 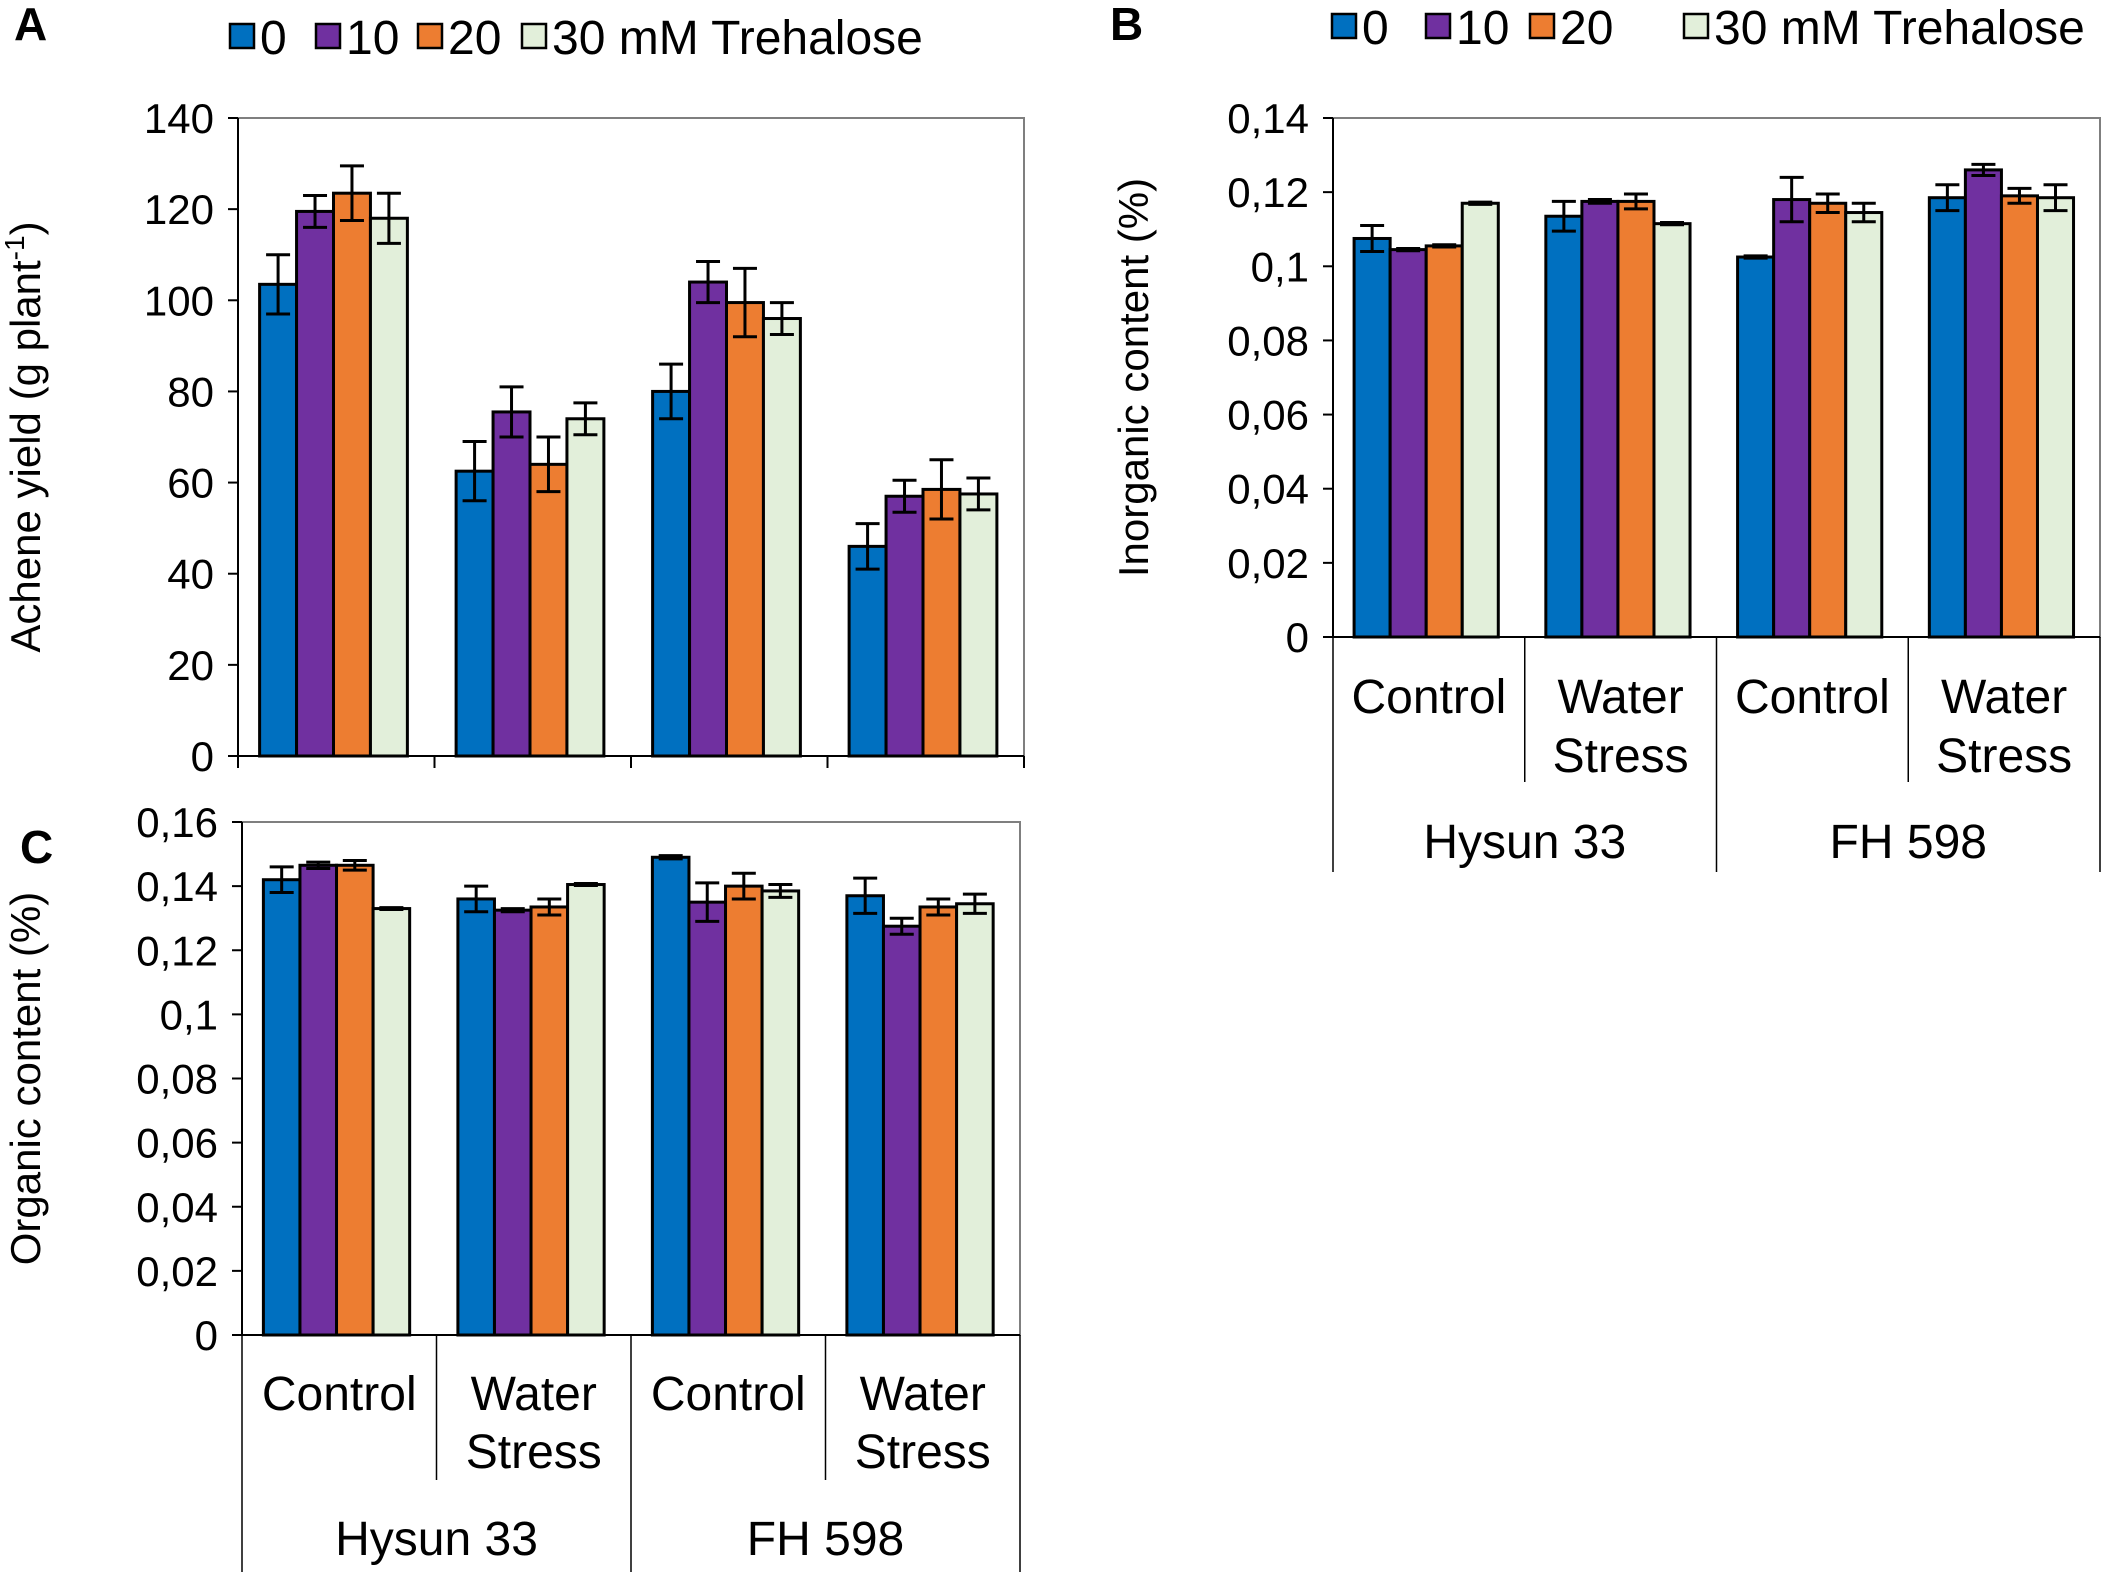 What do you see at coordinates (24, 436) in the screenshot?
I see `y-axis-title: Achene yield (g plant-1)` at bounding box center [24, 436].